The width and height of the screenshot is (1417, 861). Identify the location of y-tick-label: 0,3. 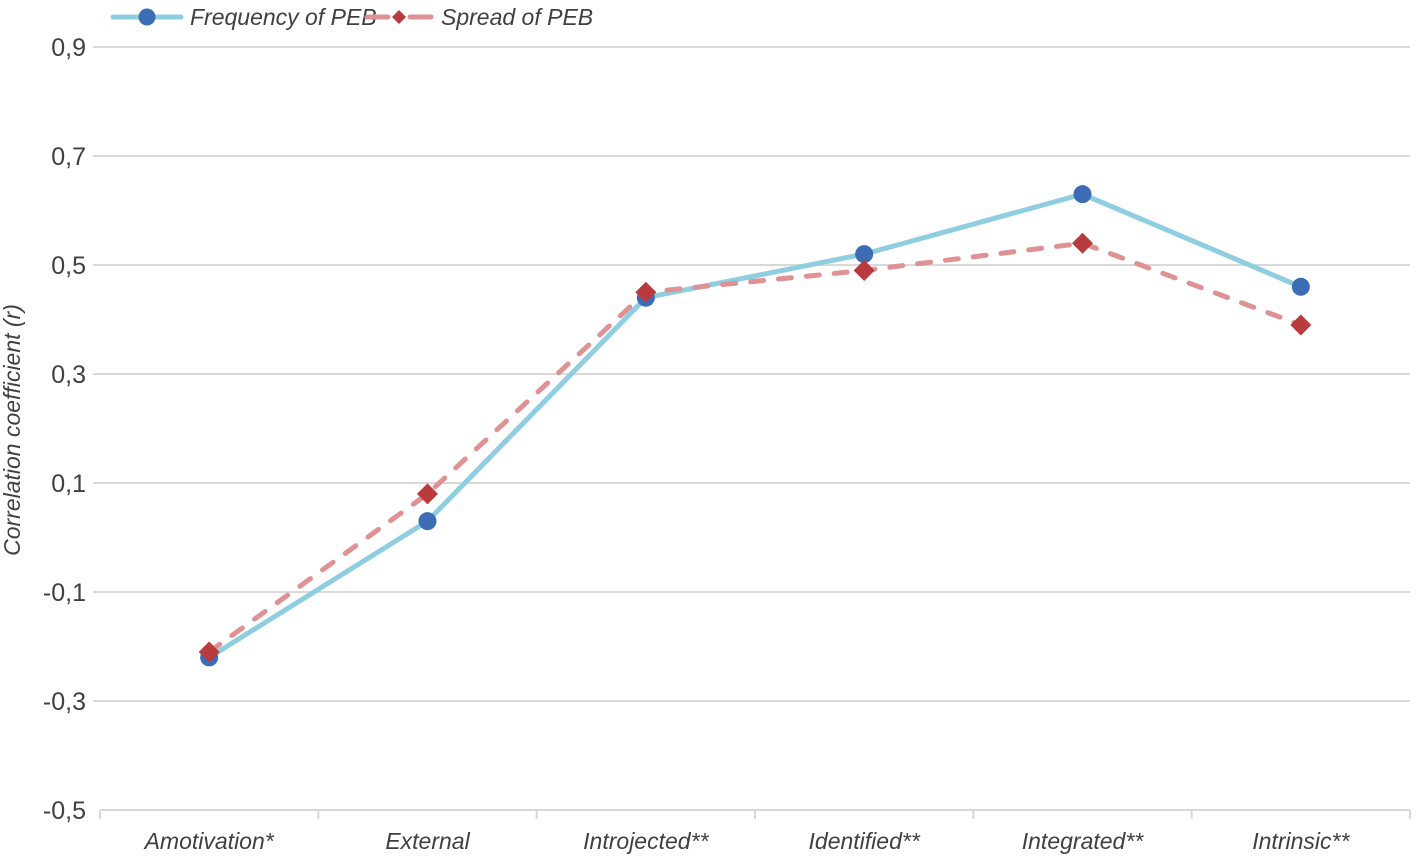
(68, 375).